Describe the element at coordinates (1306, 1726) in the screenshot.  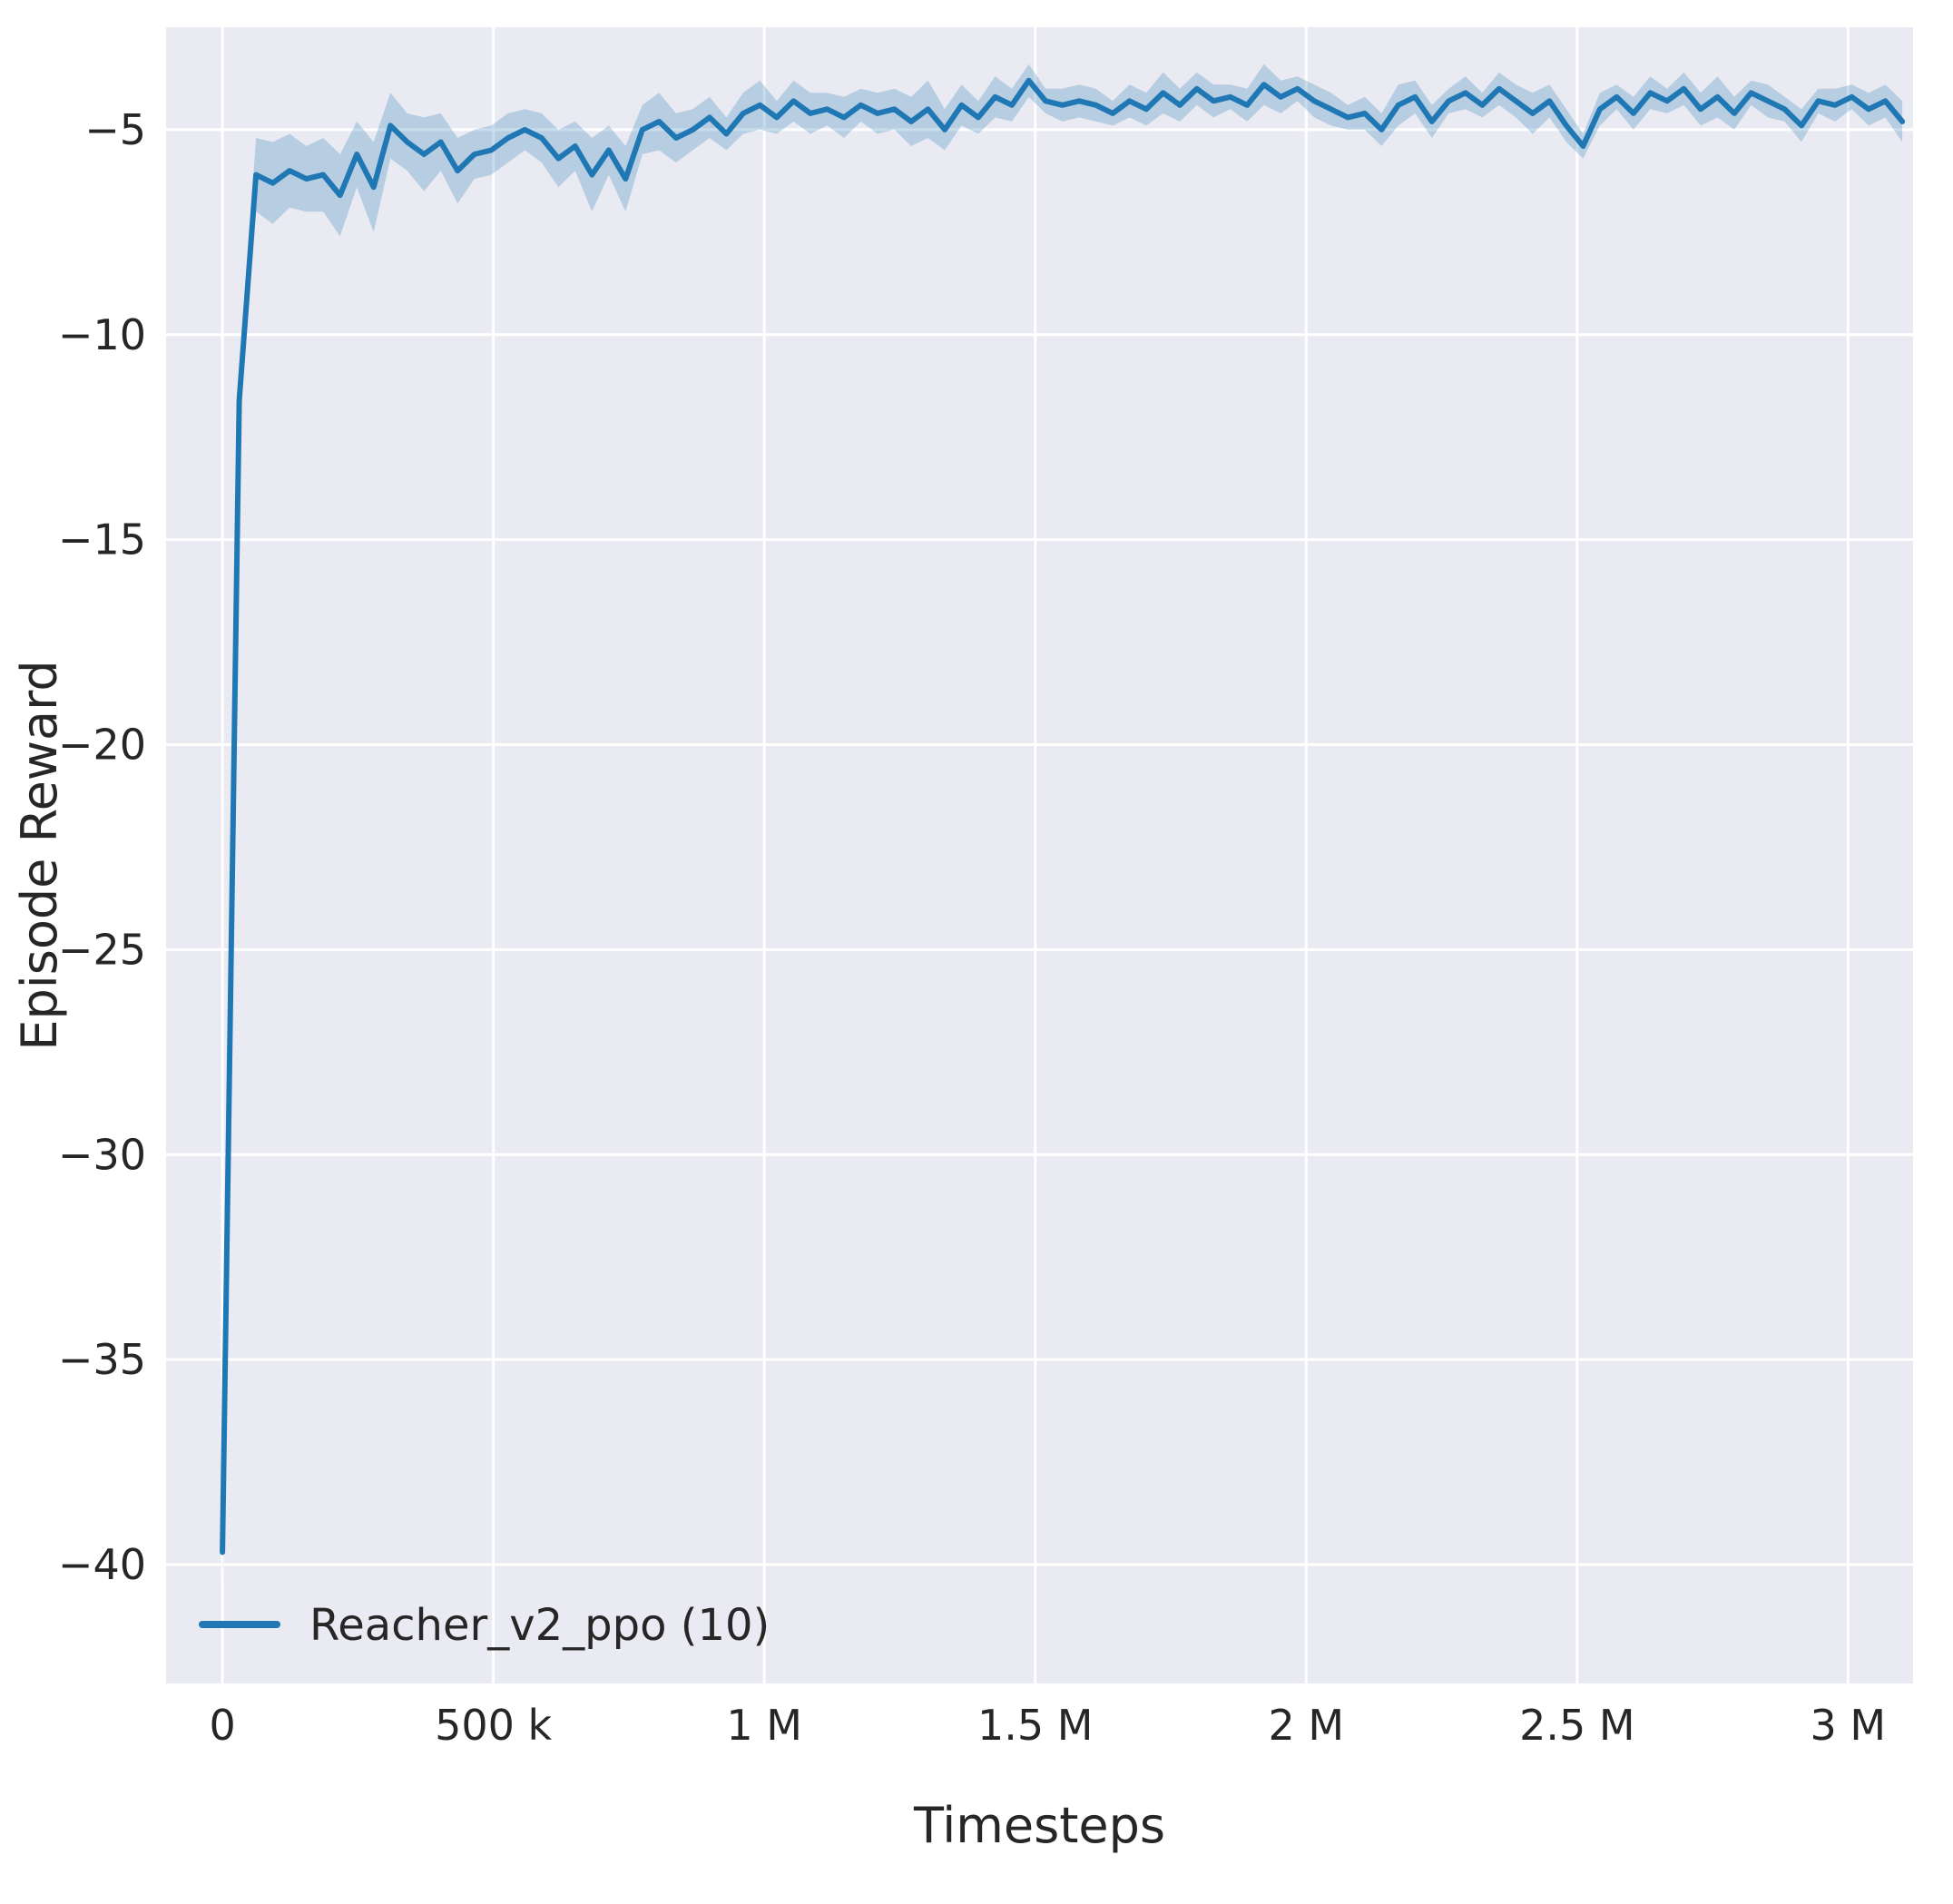
I see `x-tick-label: 2 M` at that location.